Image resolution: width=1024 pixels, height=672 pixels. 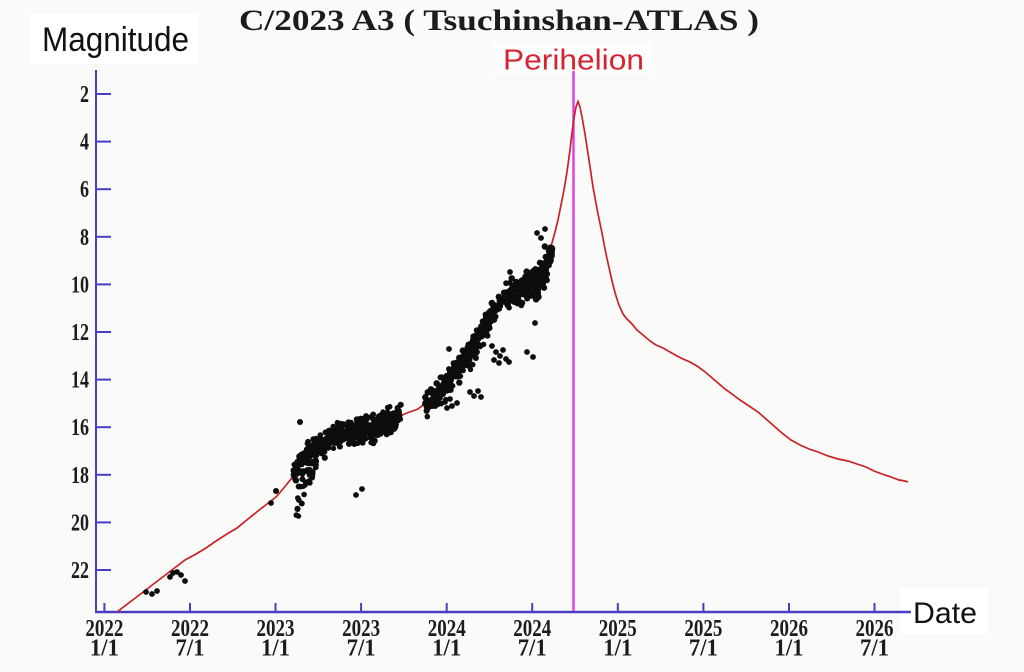 I want to click on svg-text: Perihelion, so click(x=573, y=61).